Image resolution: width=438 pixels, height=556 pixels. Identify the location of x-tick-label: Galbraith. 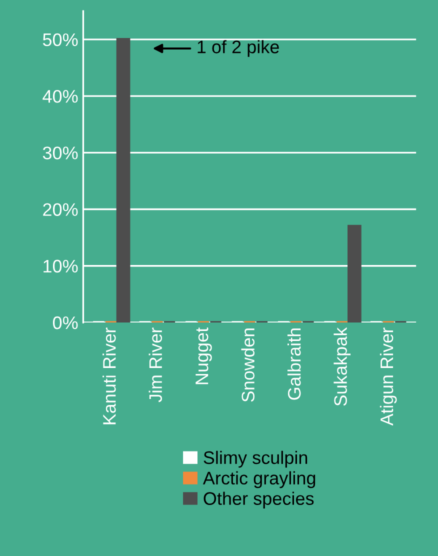
(294, 364).